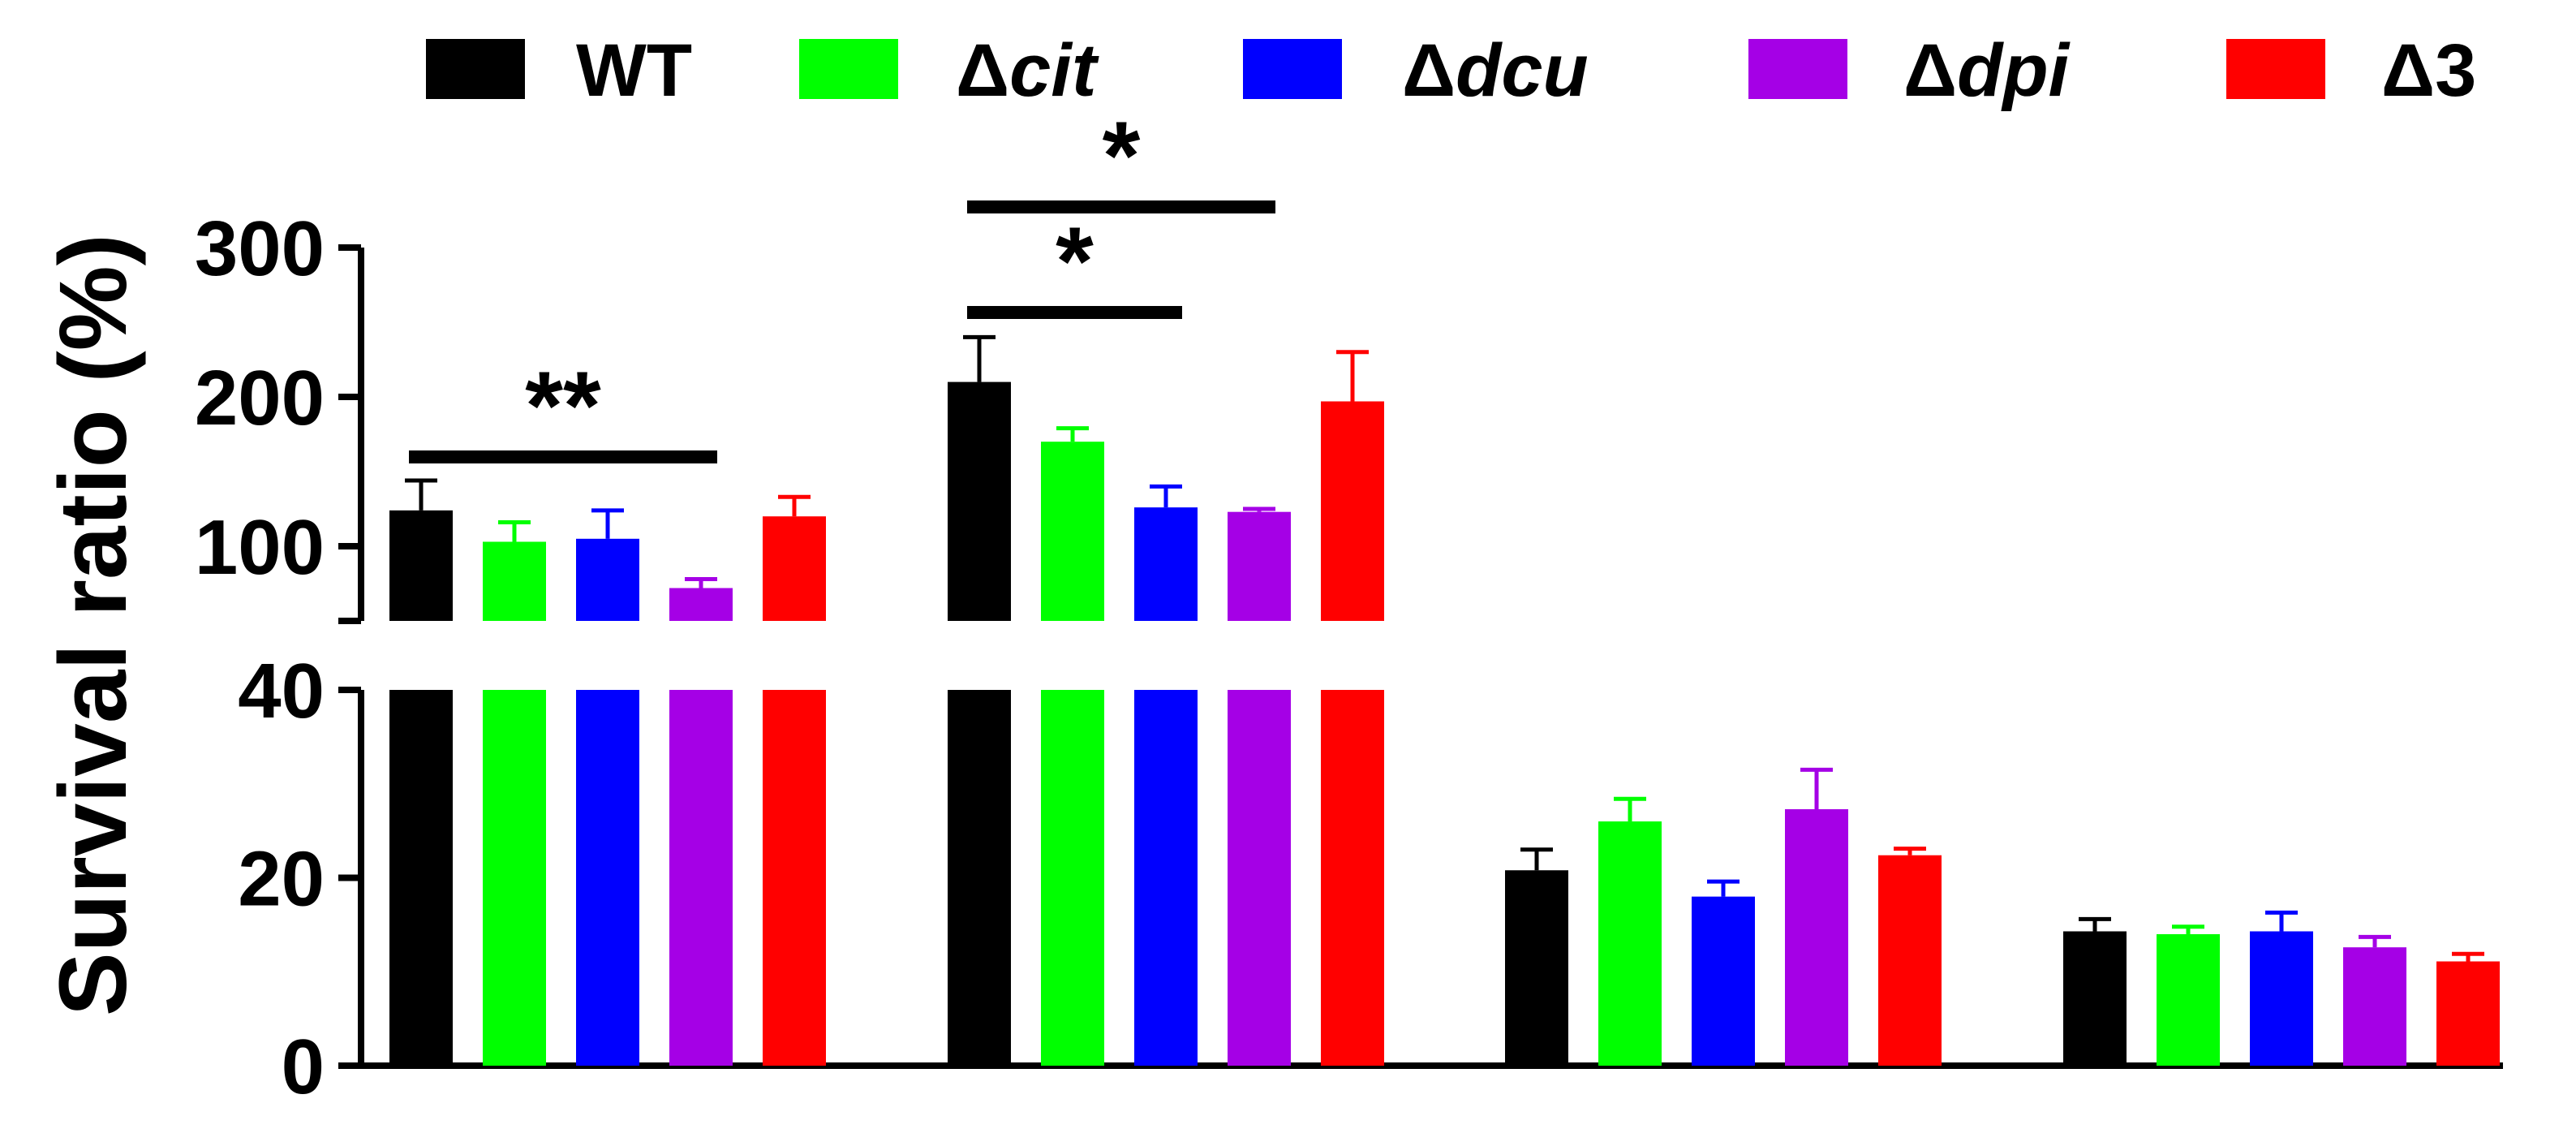  Describe the element at coordinates (1429, 70) in the screenshot. I see `legend-prefix-2: Δ` at that location.